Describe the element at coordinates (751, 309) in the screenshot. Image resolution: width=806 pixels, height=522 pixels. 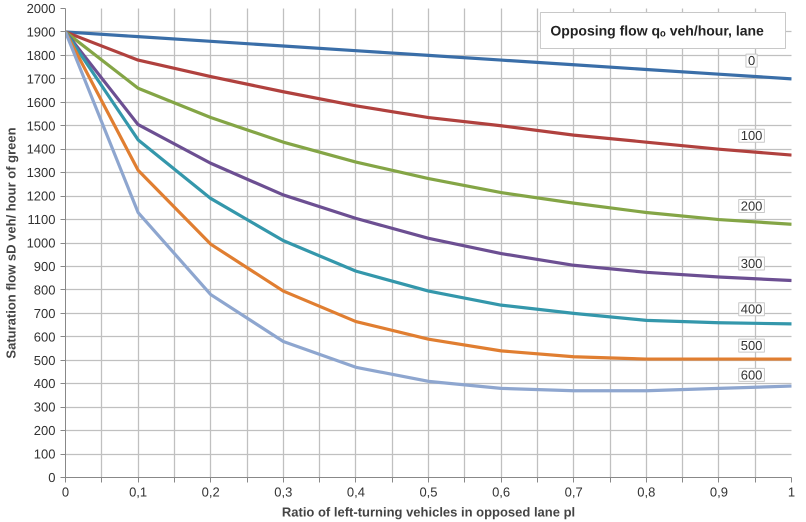
I see `series-label: 400` at that location.